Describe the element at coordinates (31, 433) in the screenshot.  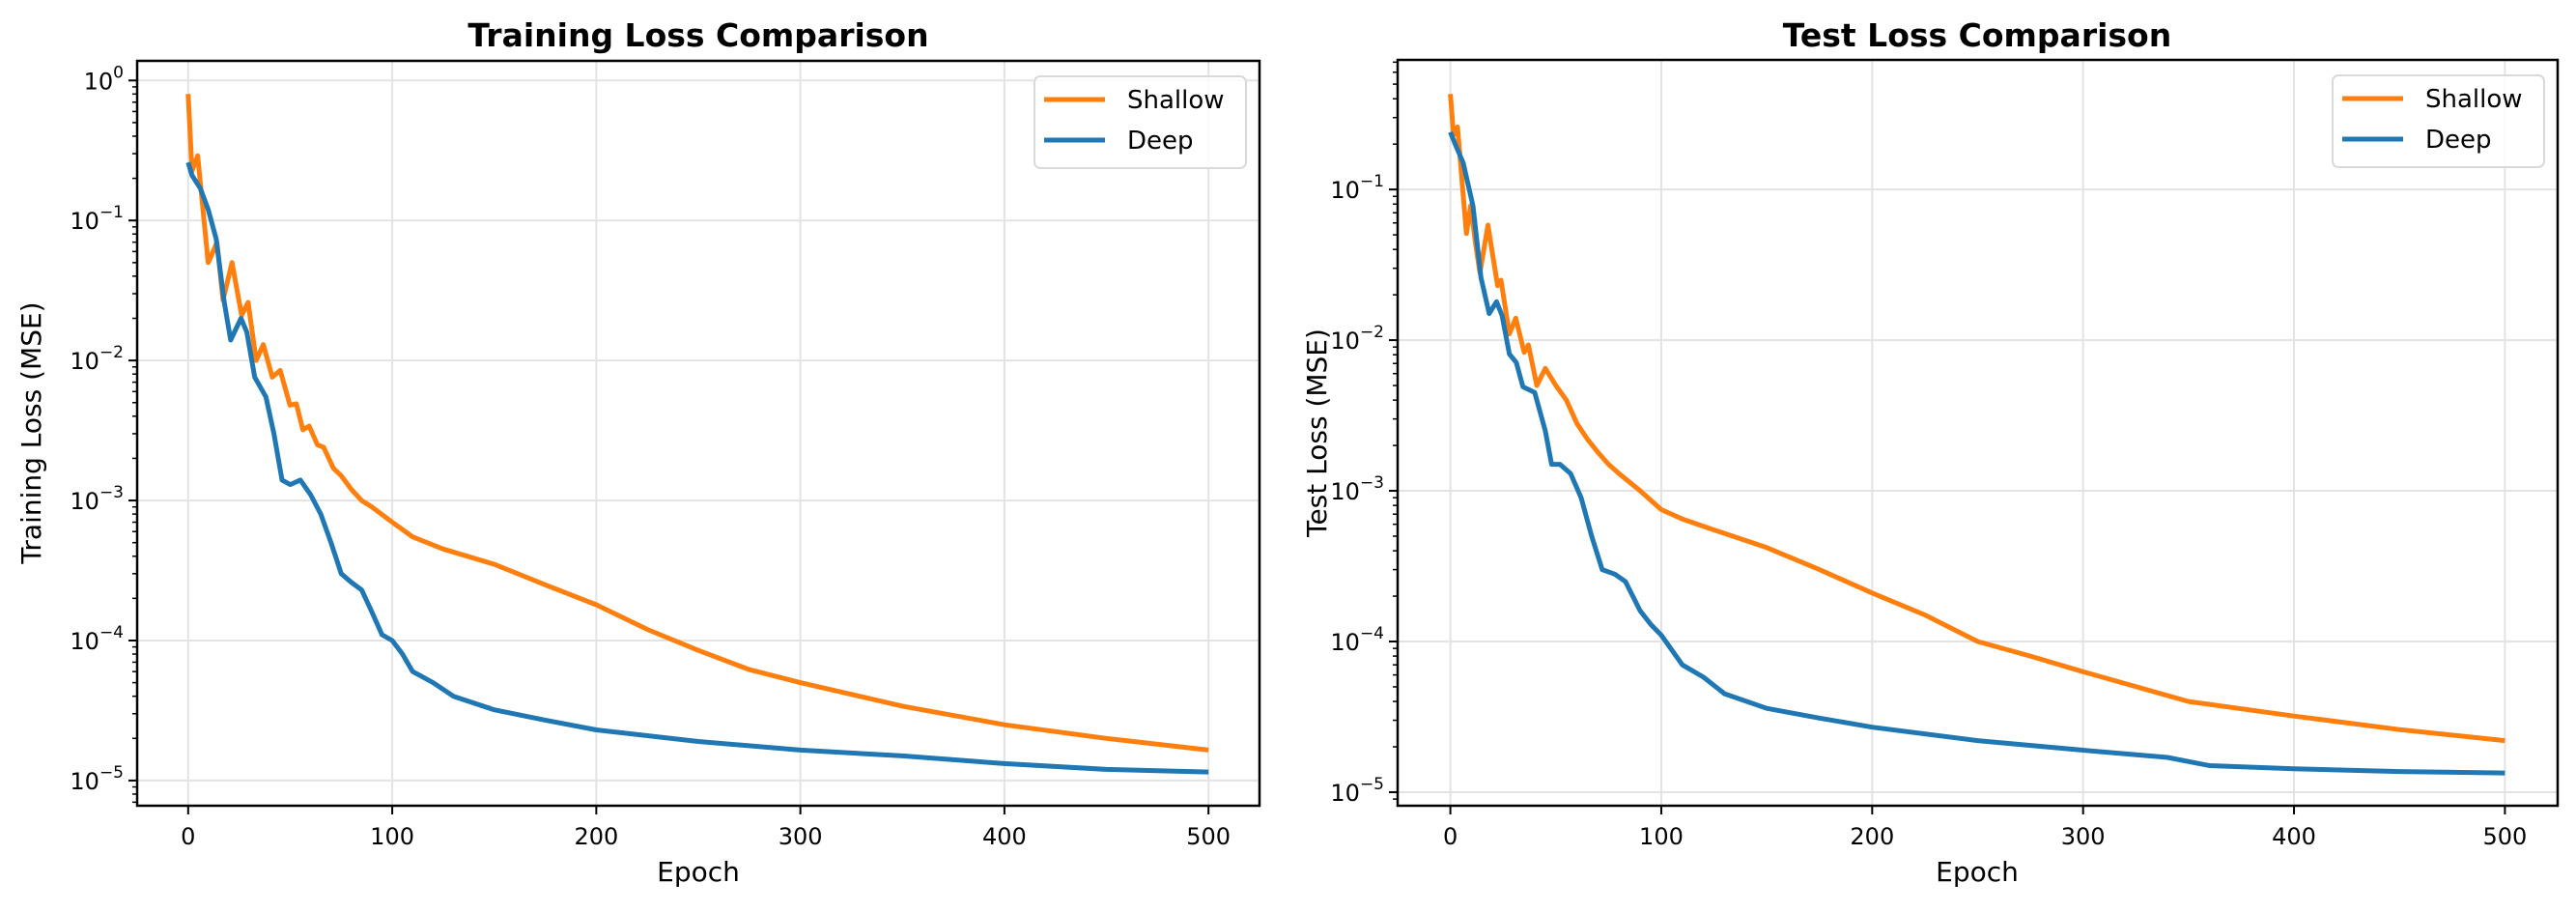
I see `y-axis-label: Training Loss (MSE)` at that location.